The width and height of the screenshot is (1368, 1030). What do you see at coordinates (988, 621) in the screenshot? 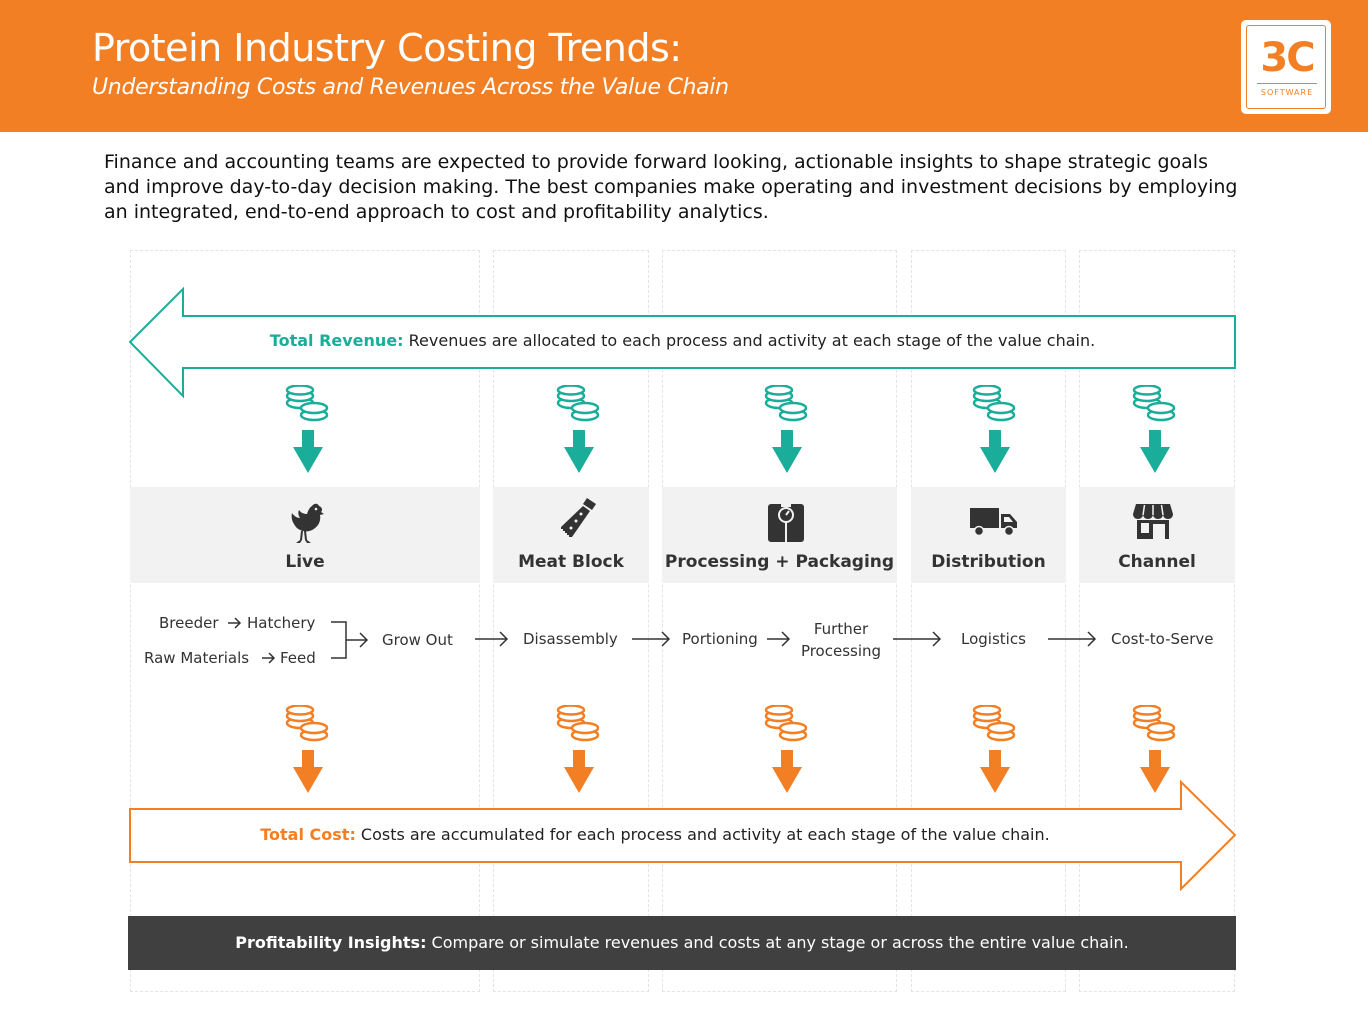
I see `column-distribution` at bounding box center [988, 621].